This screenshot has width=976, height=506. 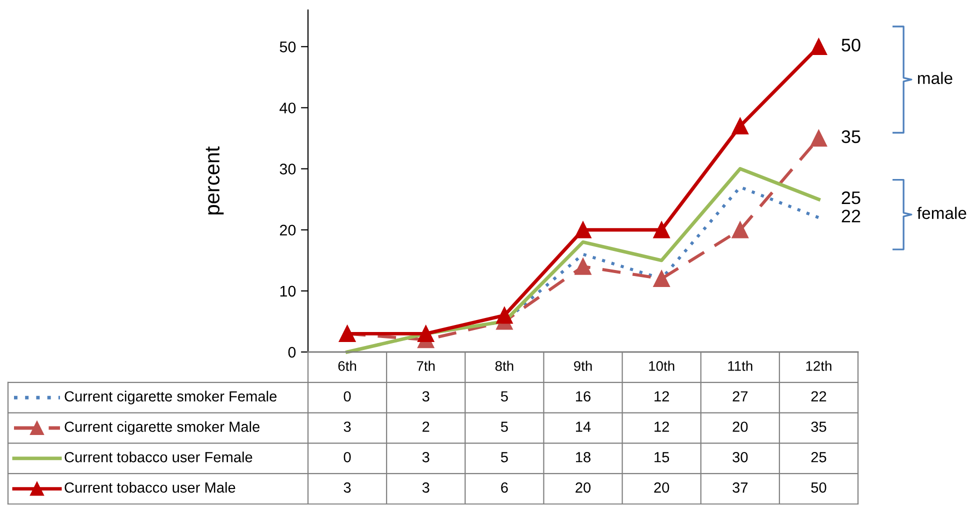 What do you see at coordinates (941, 213) in the screenshot?
I see `text: female` at bounding box center [941, 213].